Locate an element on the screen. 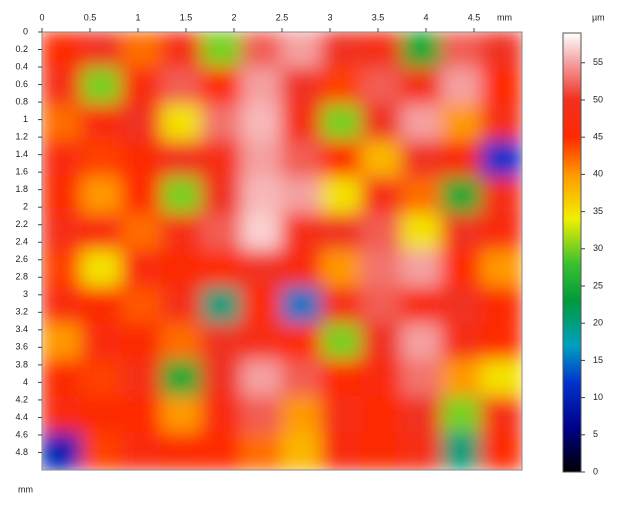 The height and width of the screenshot is (510, 627). colorbar-tick-label: 15 is located at coordinates (598, 360).